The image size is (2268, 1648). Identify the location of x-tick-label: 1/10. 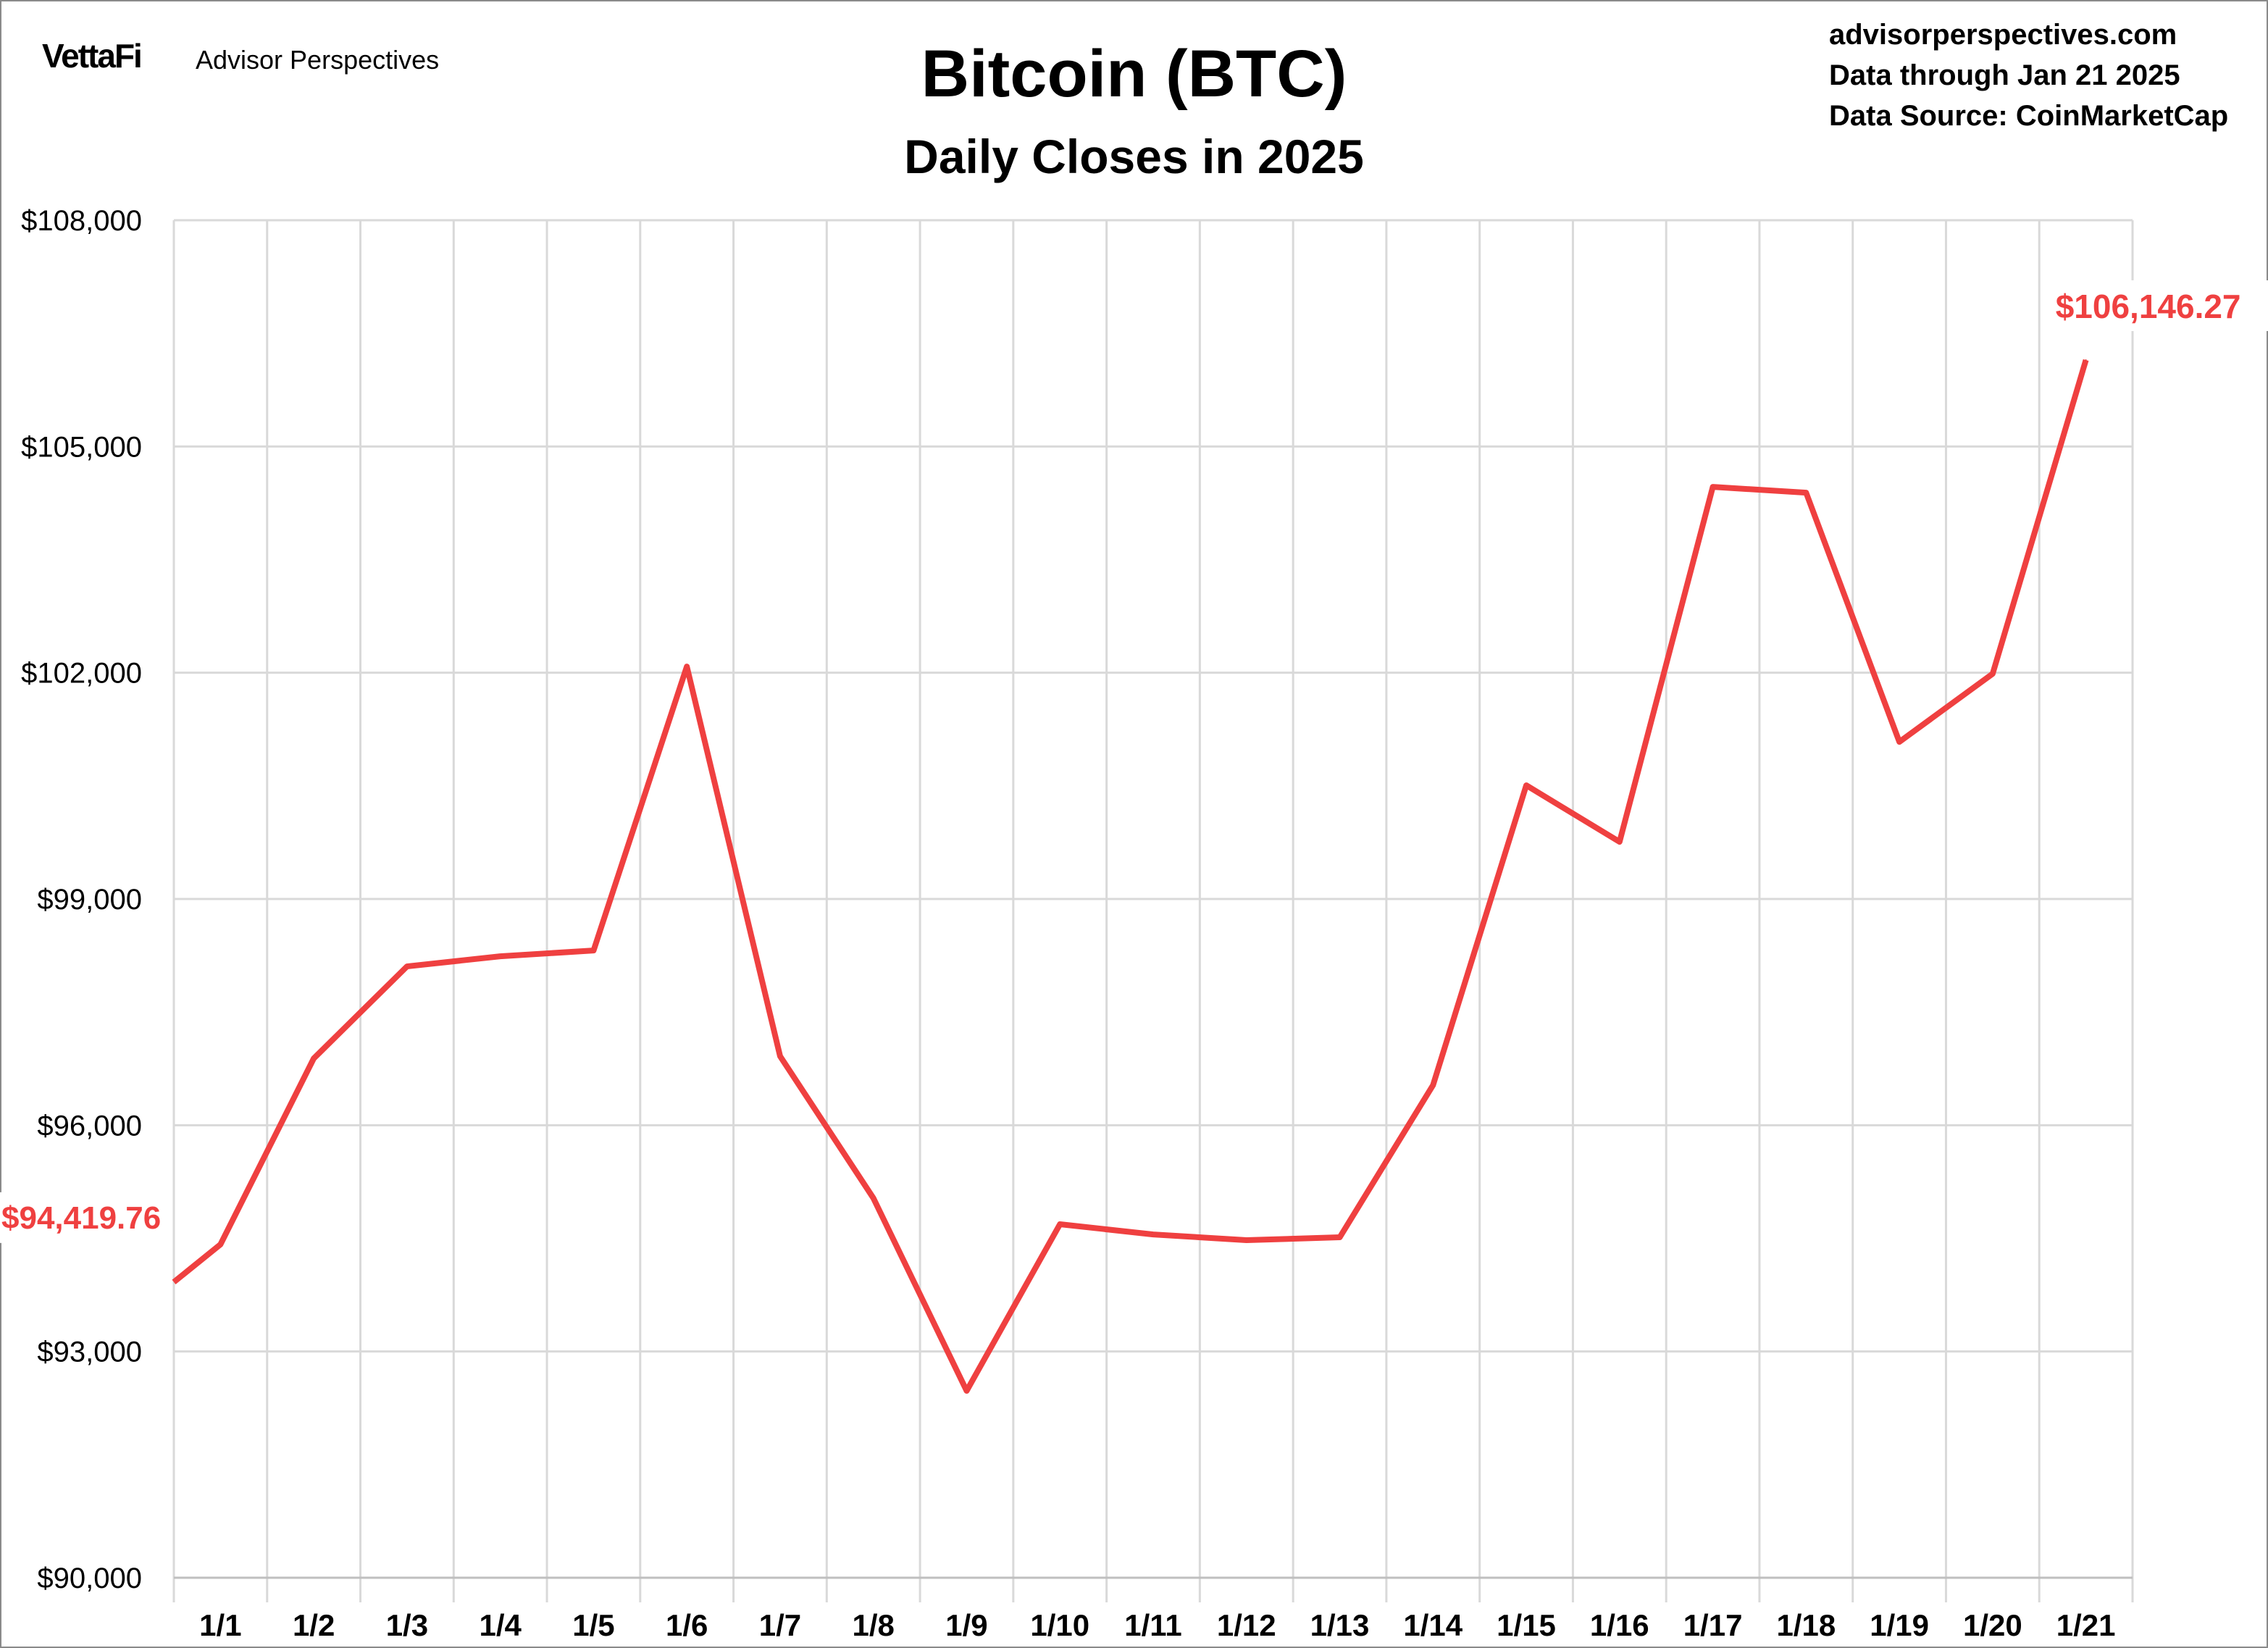
(1060, 1625).